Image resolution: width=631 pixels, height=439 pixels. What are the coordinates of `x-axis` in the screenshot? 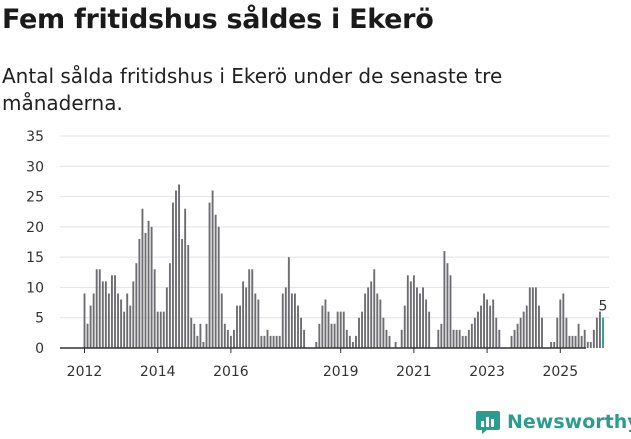 It's located at (323, 350).